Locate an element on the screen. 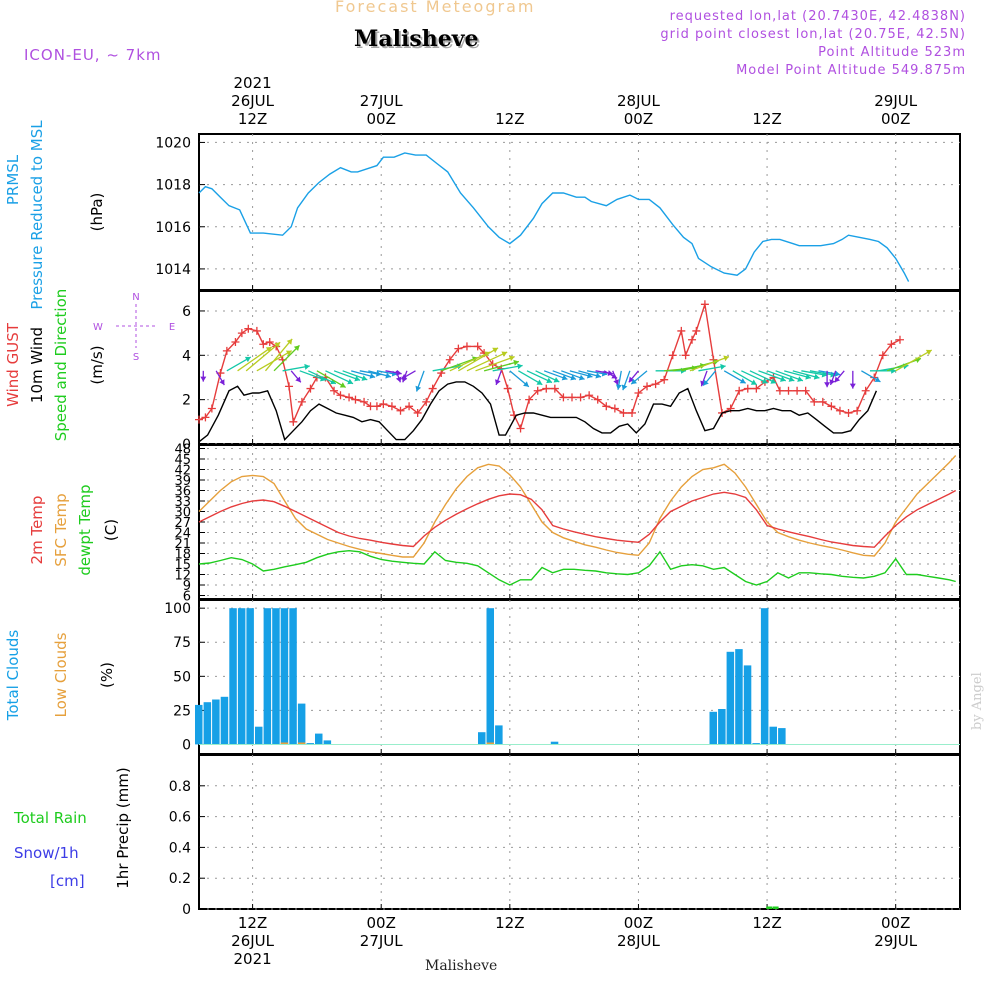  y-tick-label-temperature: 24 is located at coordinates (182, 534).